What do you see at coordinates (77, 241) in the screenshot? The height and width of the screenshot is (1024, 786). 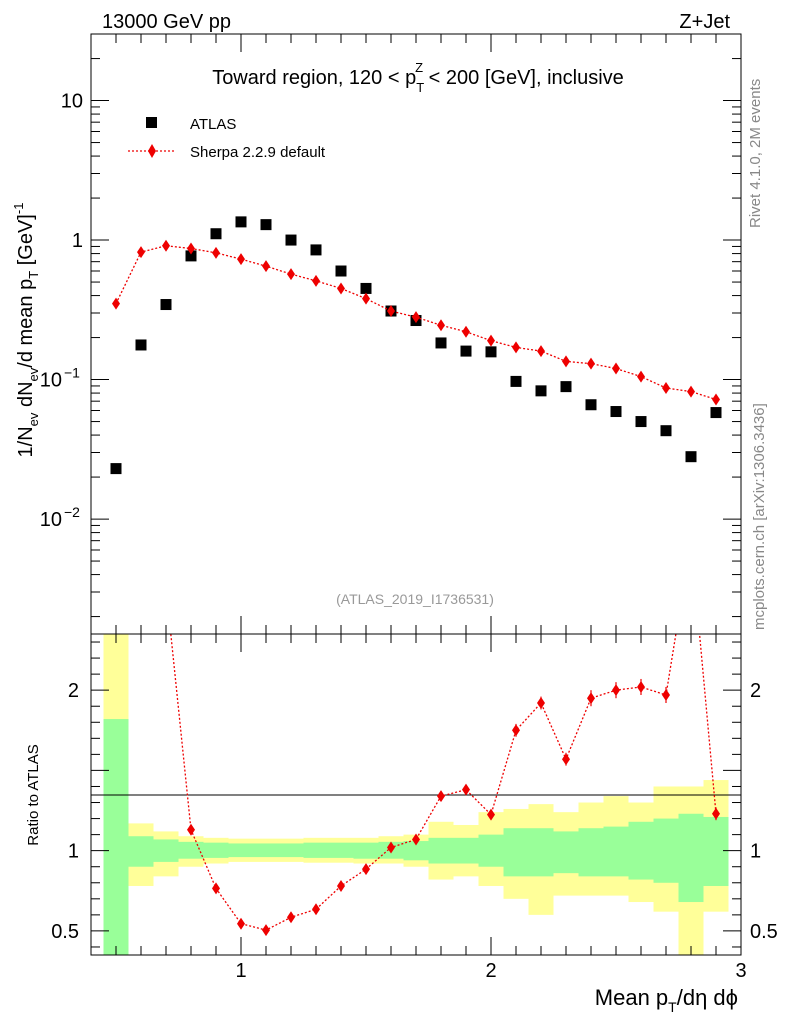 I see `main-y-tick-label: 1` at bounding box center [77, 241].